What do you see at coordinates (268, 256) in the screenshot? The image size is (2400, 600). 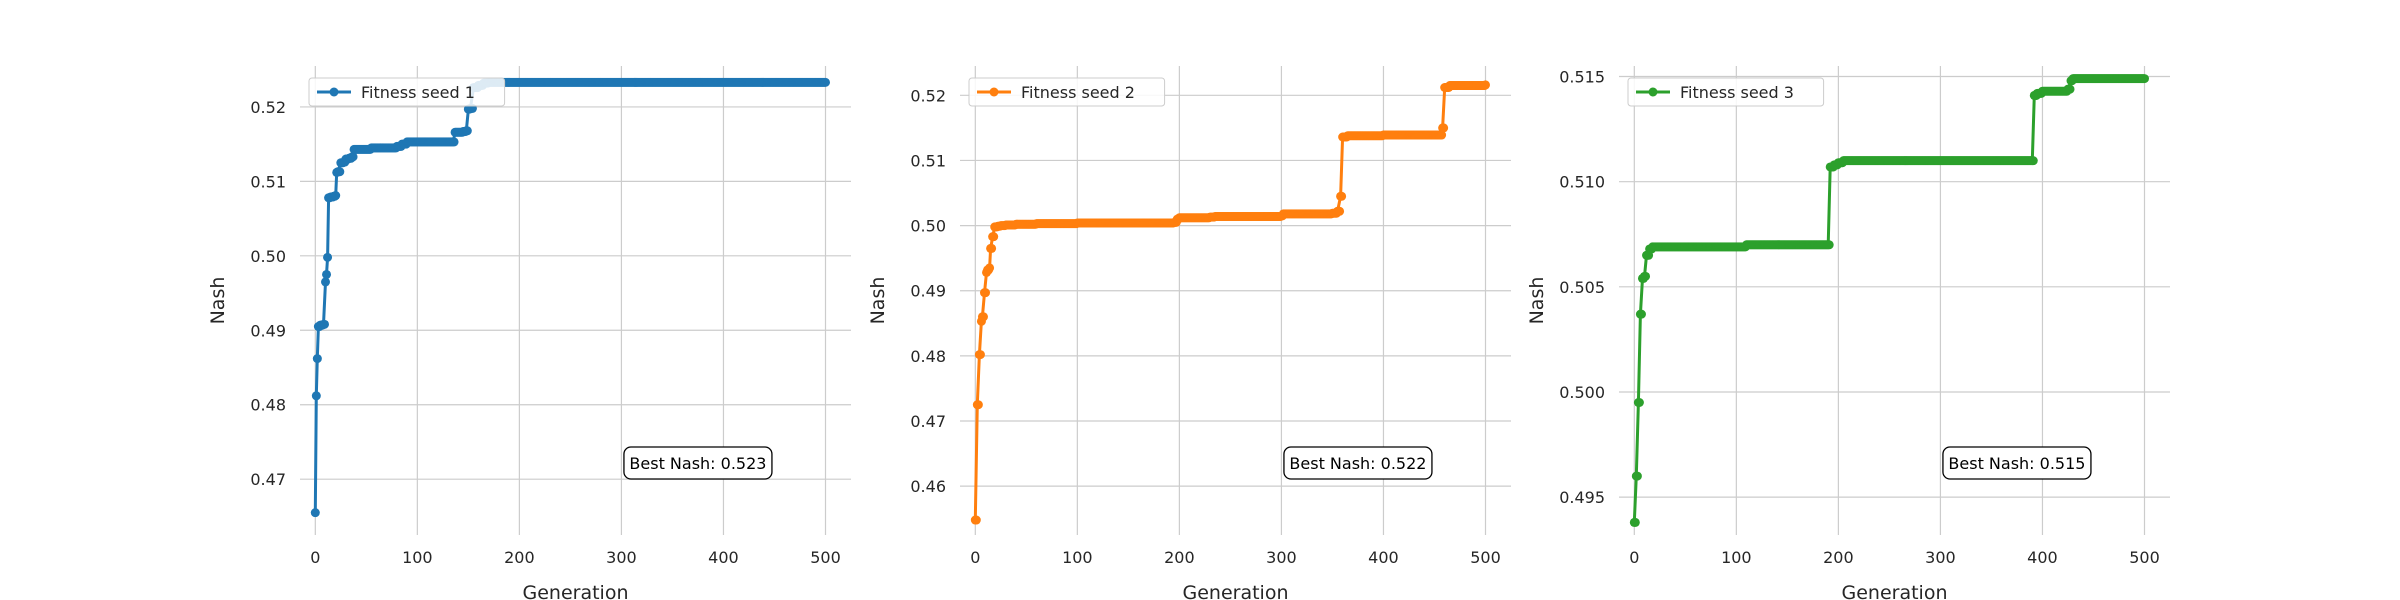 I see `y-tick-label: 0.50` at bounding box center [268, 256].